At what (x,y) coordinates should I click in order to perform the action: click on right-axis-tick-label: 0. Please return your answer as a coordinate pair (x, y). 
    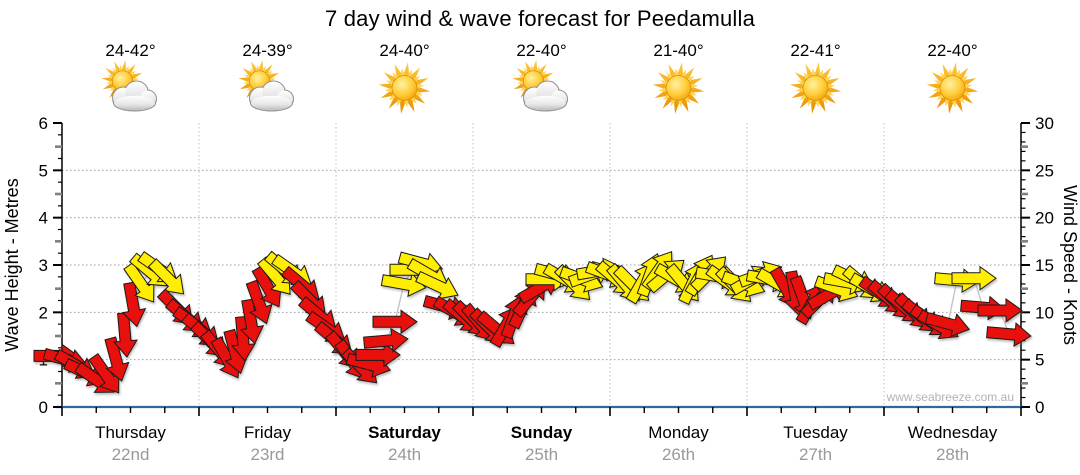
    Looking at the image, I should click on (1039, 407).